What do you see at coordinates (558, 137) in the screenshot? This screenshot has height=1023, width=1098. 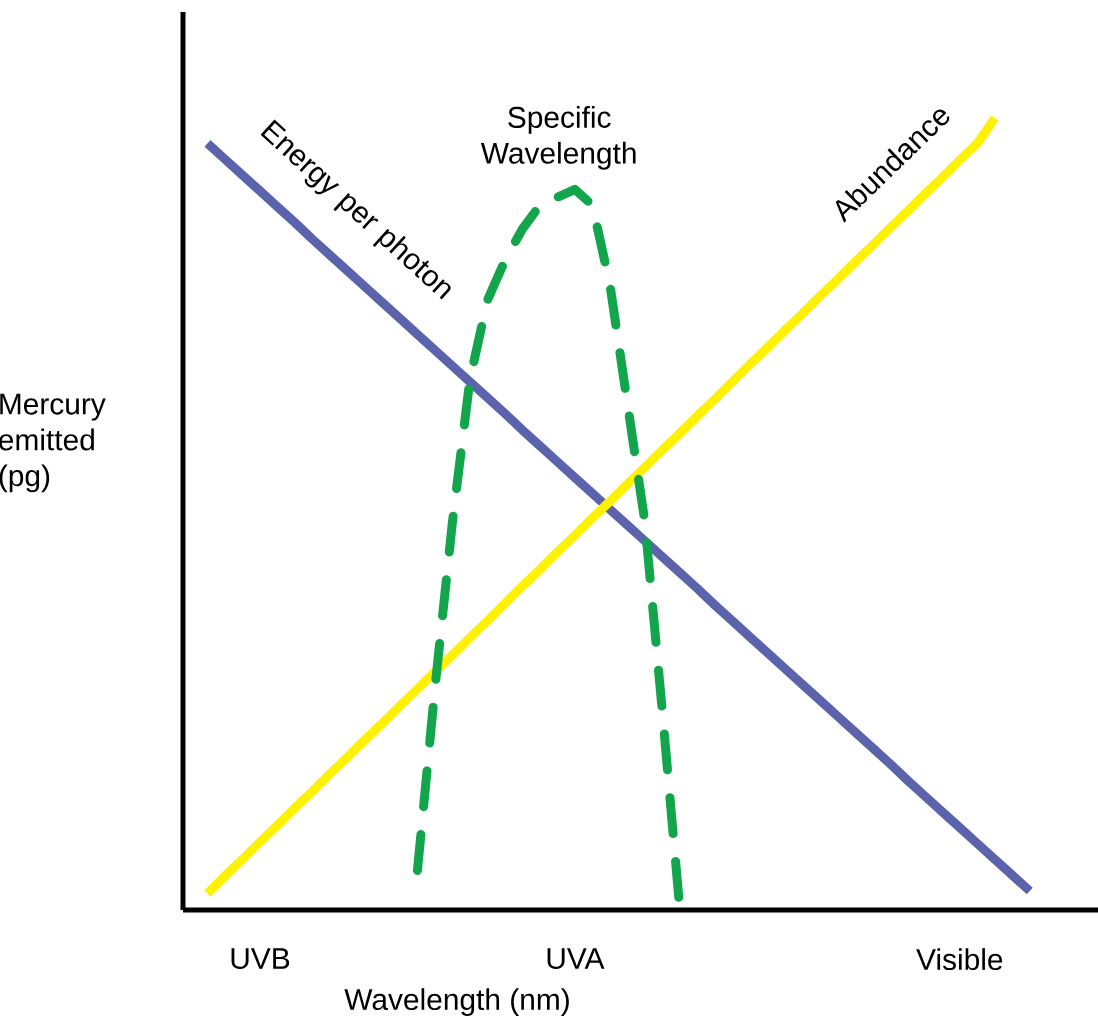 I see `series-label: Specific Wavelength` at bounding box center [558, 137].